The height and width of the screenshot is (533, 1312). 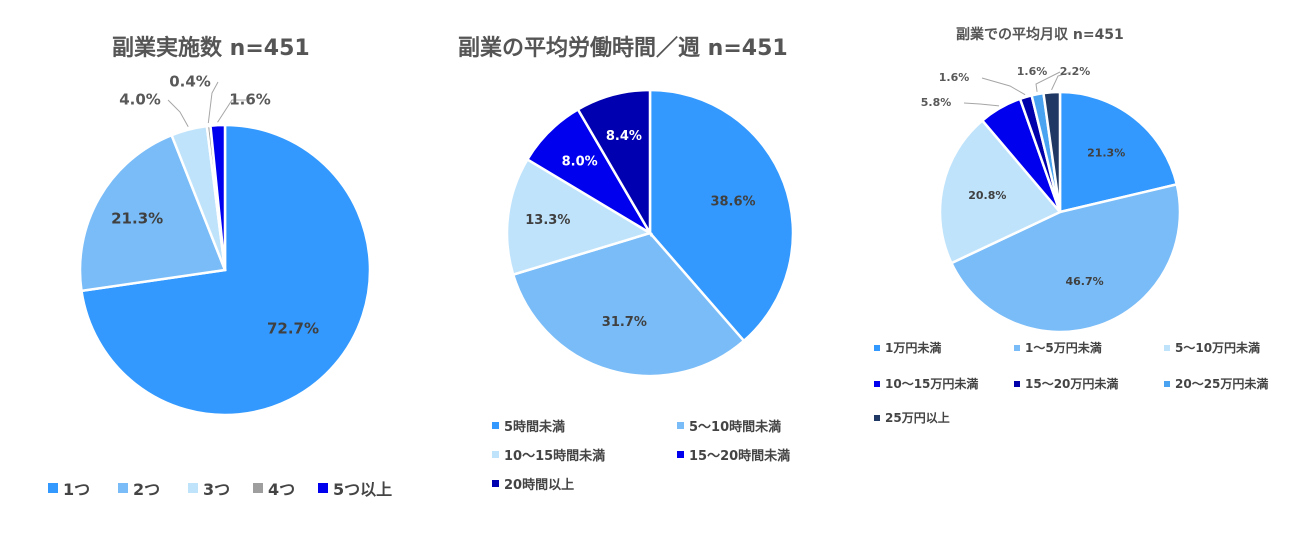 I want to click on legend-item: 3つ, so click(x=209, y=488).